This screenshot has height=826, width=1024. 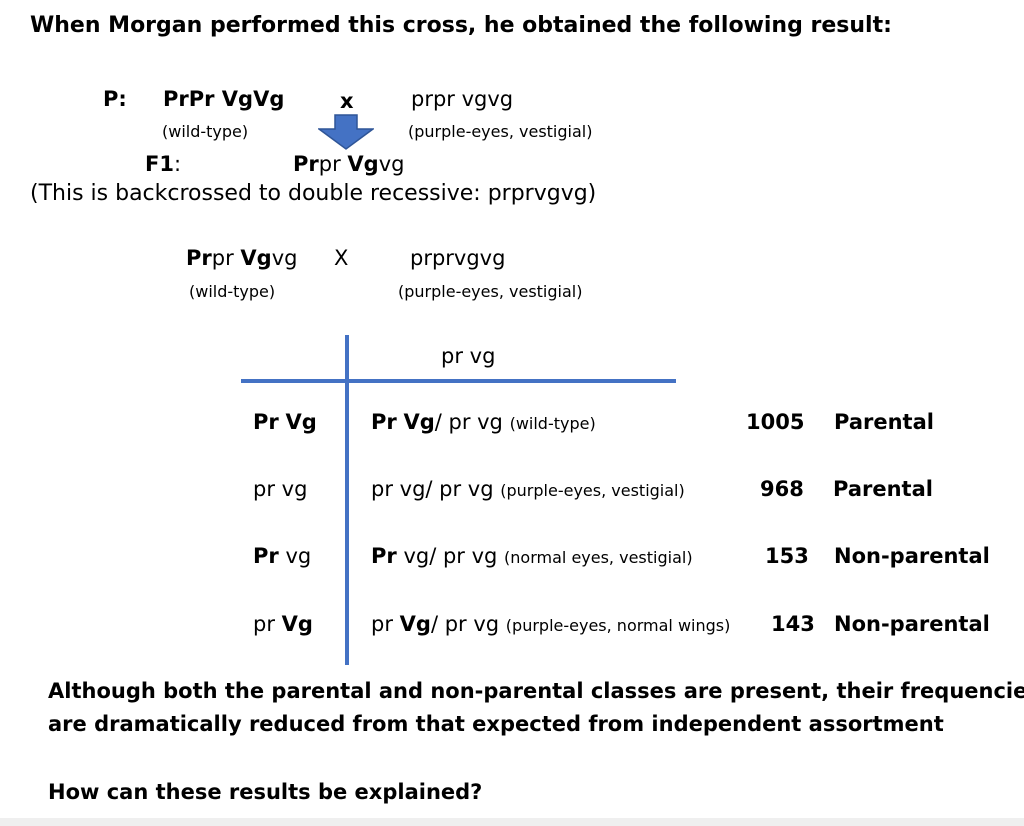 What do you see at coordinates (232, 291) in the screenshot?
I see `testcross-parent1-phenotype: (wild-type)` at bounding box center [232, 291].